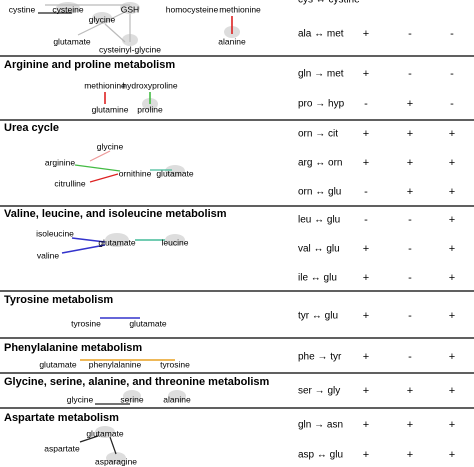 The width and height of the screenshot is (474, 467). Describe the element at coordinates (320, 163) in the screenshot. I see `reaction: arg ↔ orn` at that location.